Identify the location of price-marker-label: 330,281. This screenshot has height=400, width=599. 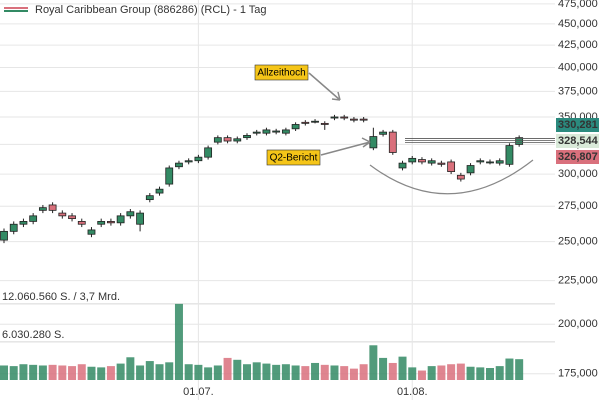
(578, 125).